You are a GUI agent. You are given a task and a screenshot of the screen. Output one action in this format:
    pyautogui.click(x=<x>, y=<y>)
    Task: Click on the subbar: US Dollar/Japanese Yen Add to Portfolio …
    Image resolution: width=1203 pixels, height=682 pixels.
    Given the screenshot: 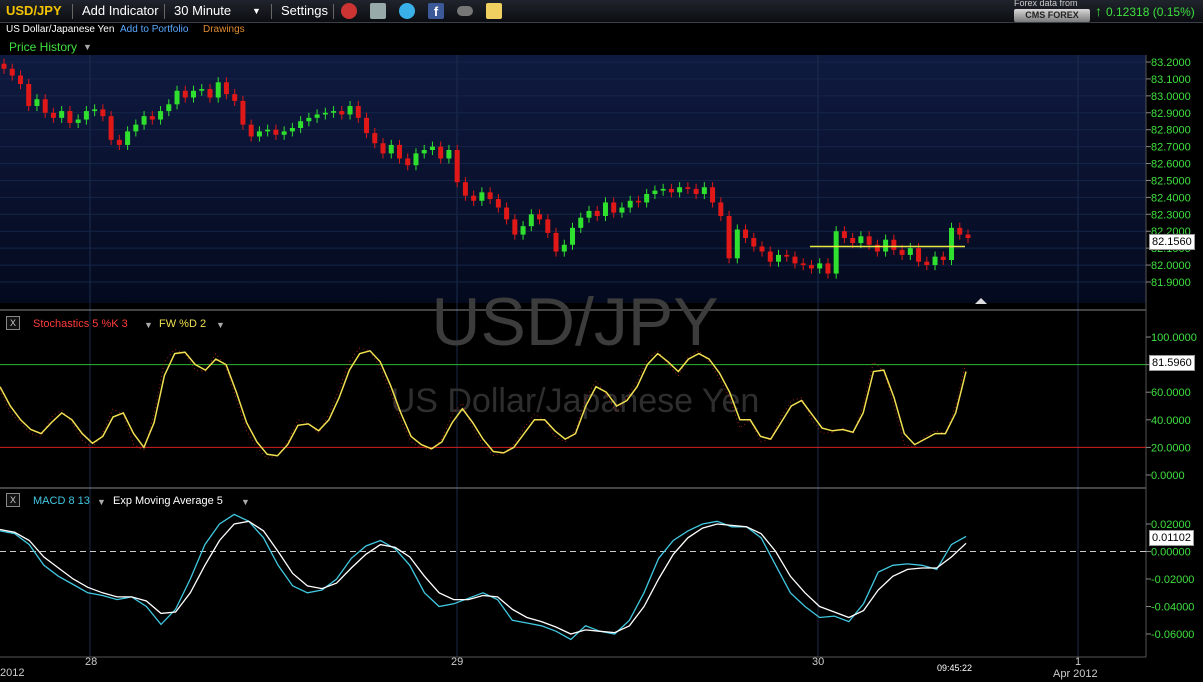 What is the action you would take?
    pyautogui.click(x=601, y=30)
    